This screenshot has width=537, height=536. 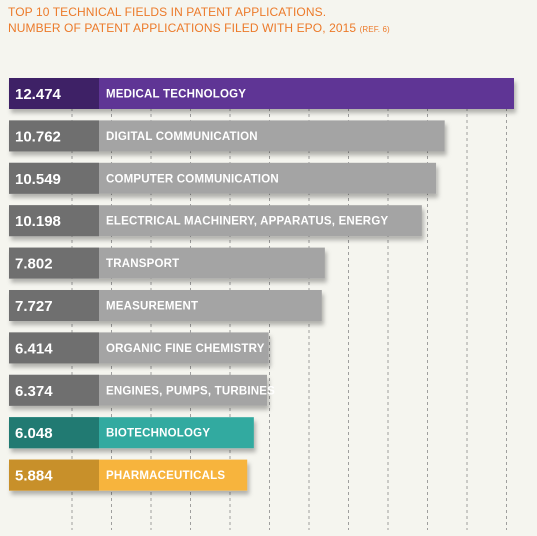 What do you see at coordinates (38, 94) in the screenshot?
I see `value-label: 12.474` at bounding box center [38, 94].